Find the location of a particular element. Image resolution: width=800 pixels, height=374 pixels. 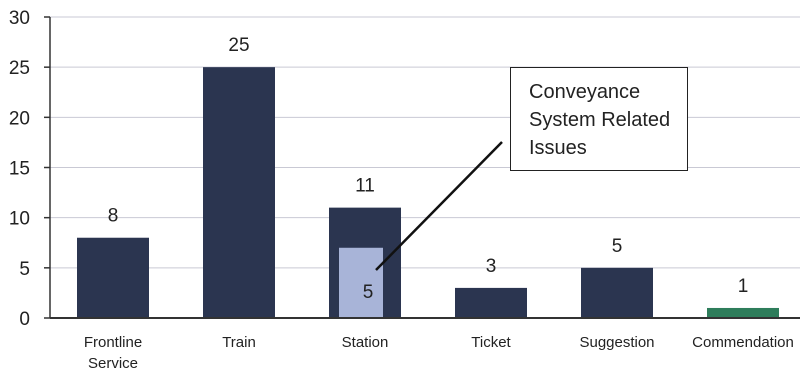

annotation-line-2: System Related is located at coordinates (600, 120).